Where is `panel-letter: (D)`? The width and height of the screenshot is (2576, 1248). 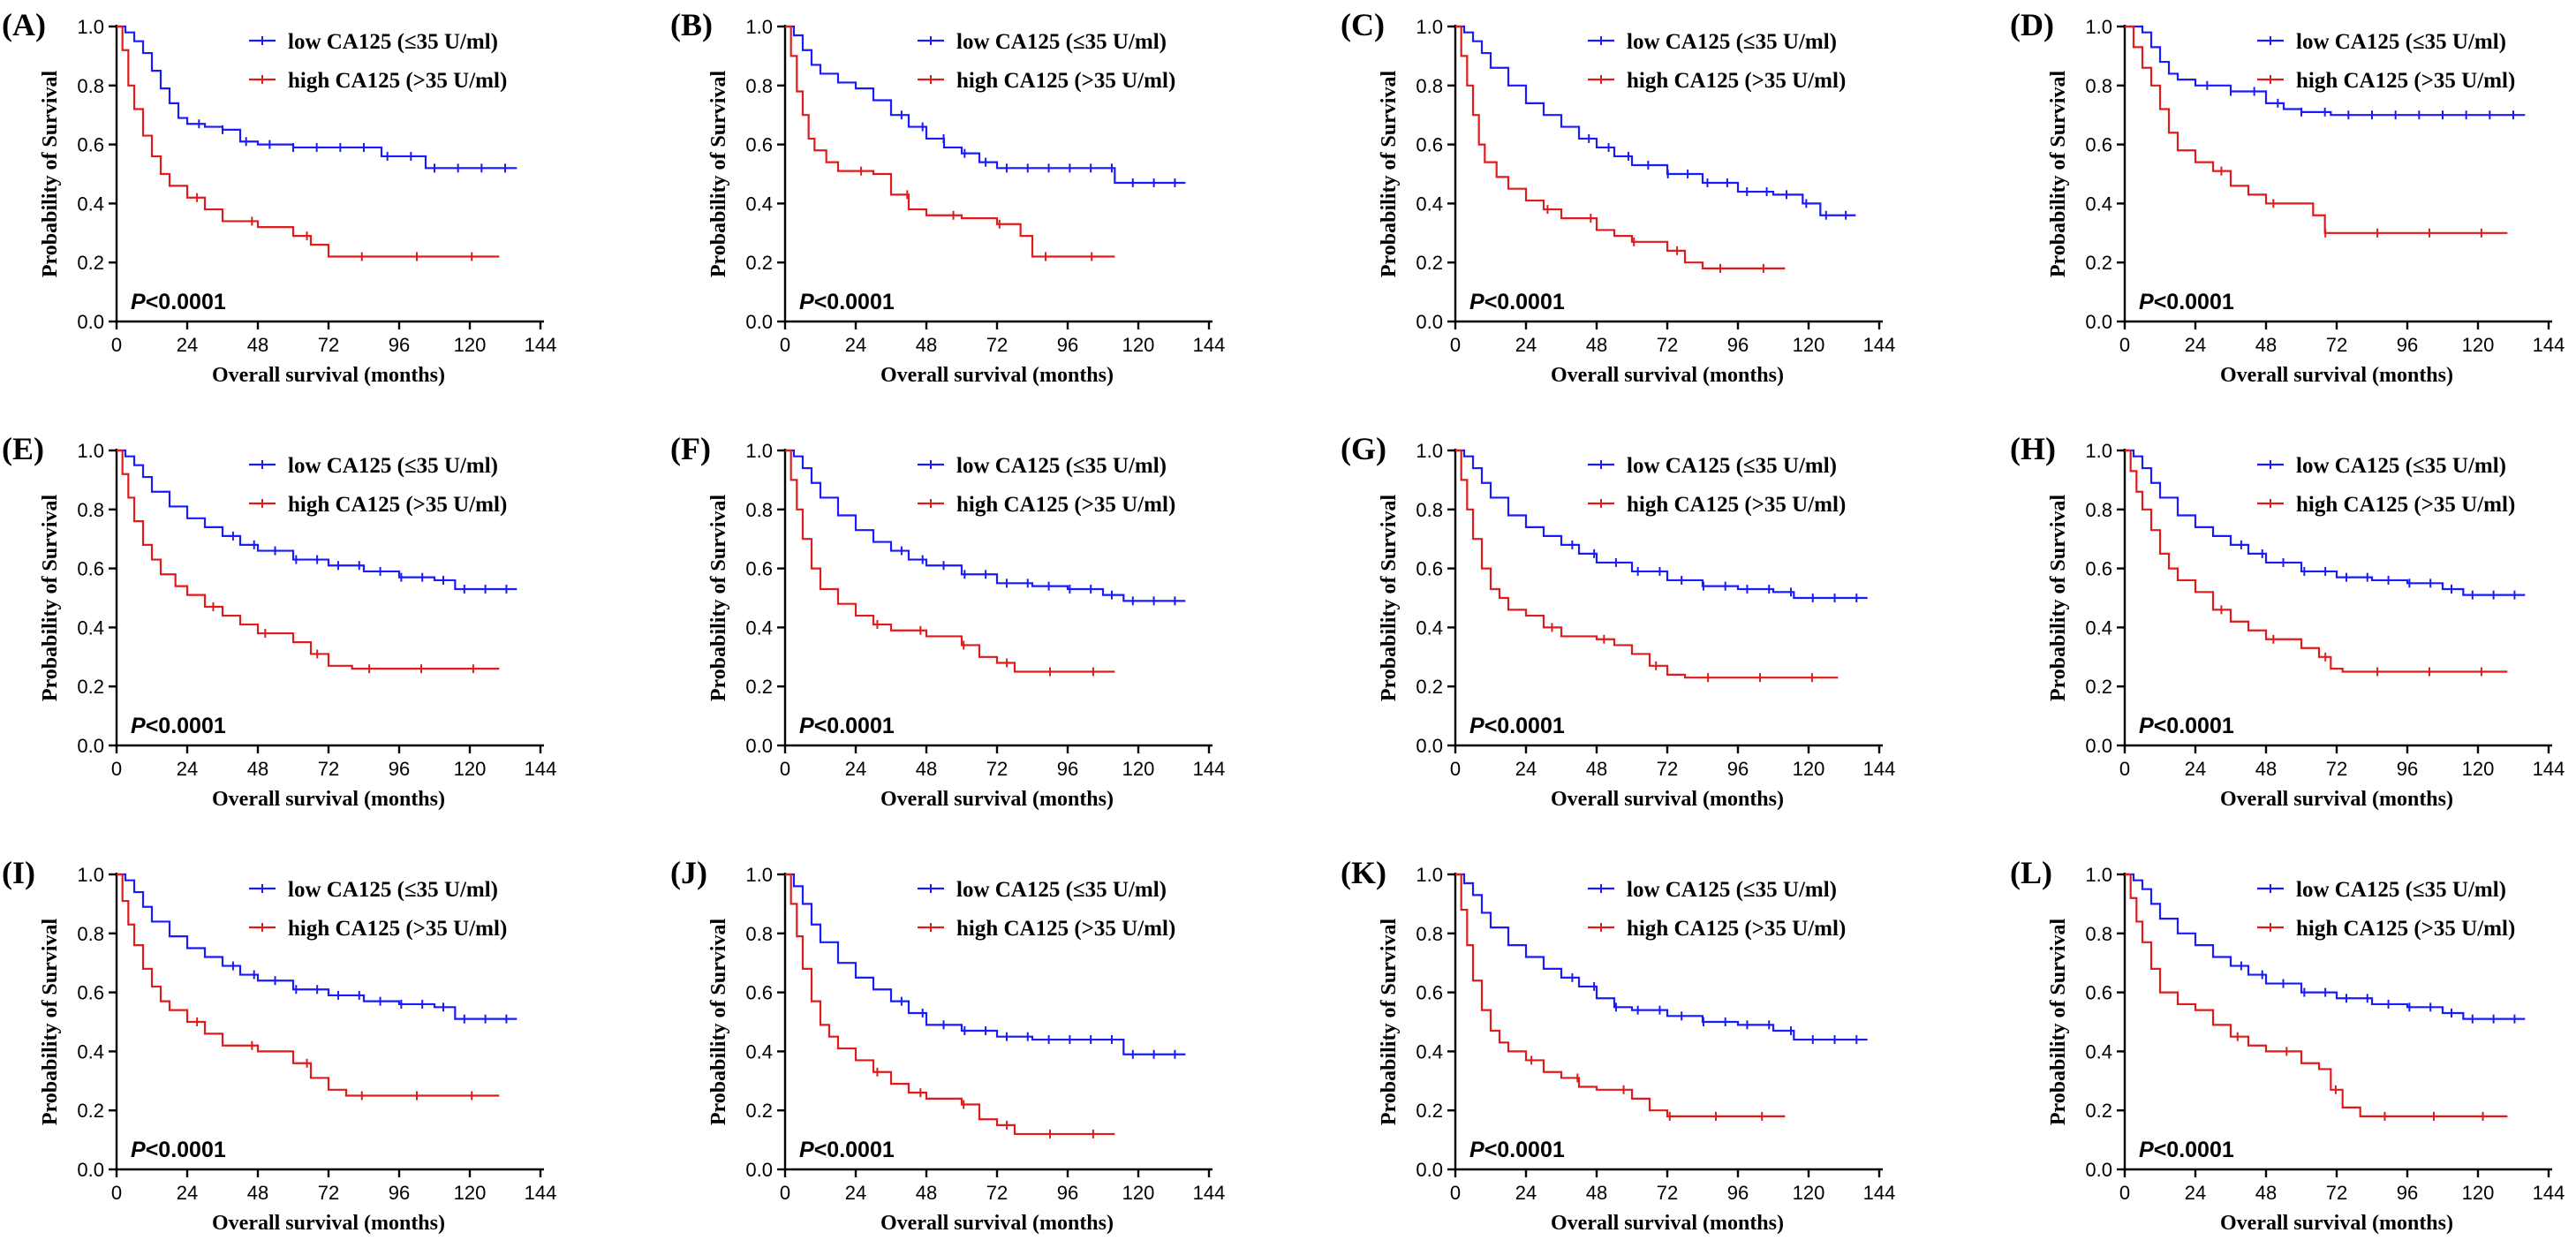
panel-letter: (D) is located at coordinates (2032, 24).